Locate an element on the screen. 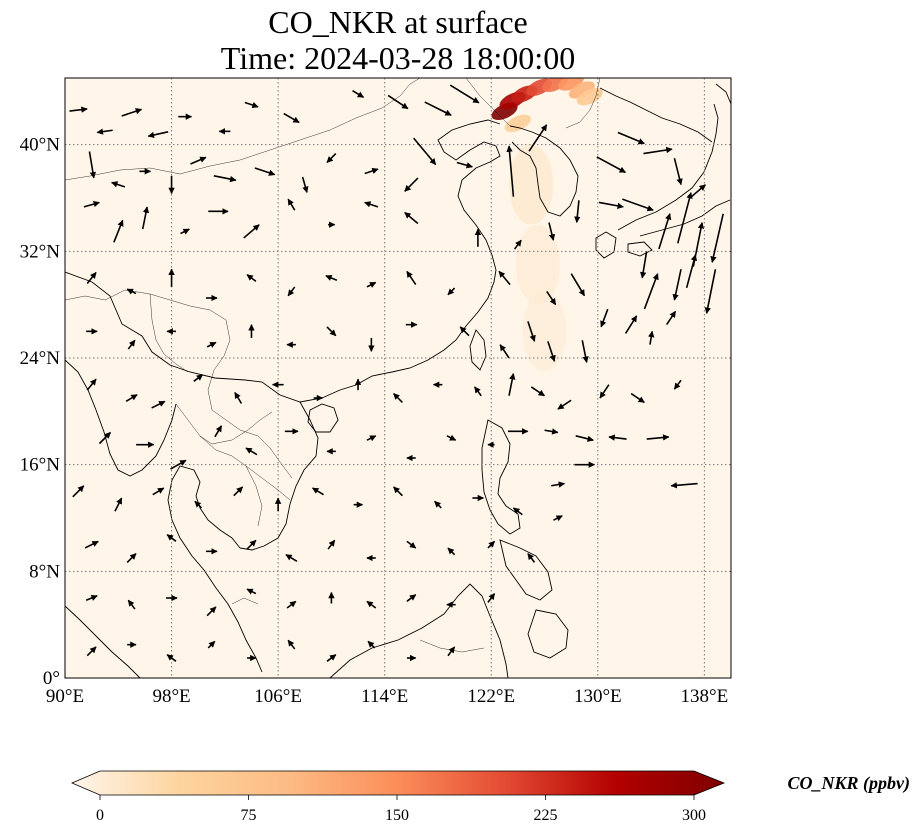 The image size is (920, 836). coastline-mindanao is located at coordinates (548, 634).